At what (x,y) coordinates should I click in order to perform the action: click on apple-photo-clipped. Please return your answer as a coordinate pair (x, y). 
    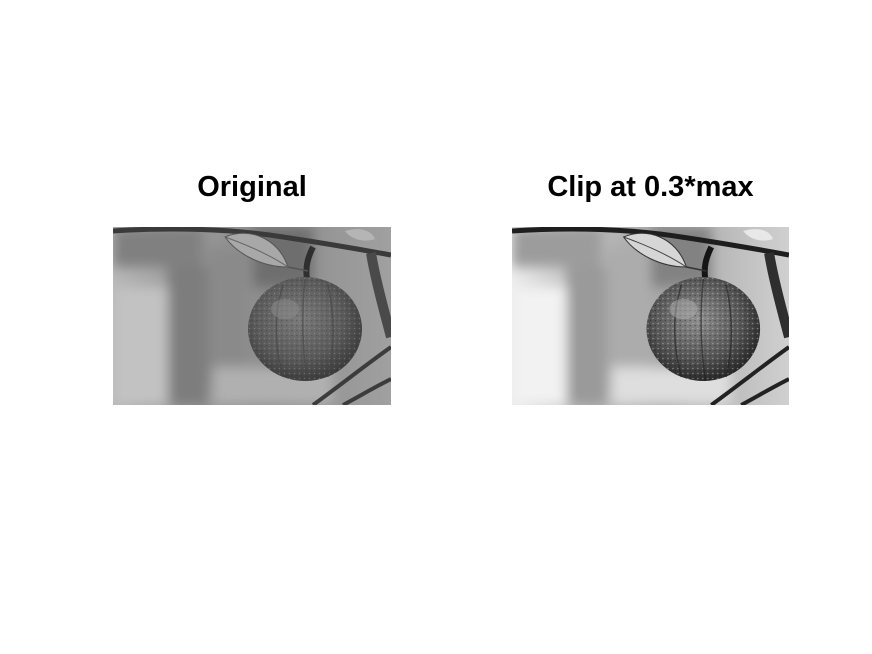
    Looking at the image, I should click on (650, 316).